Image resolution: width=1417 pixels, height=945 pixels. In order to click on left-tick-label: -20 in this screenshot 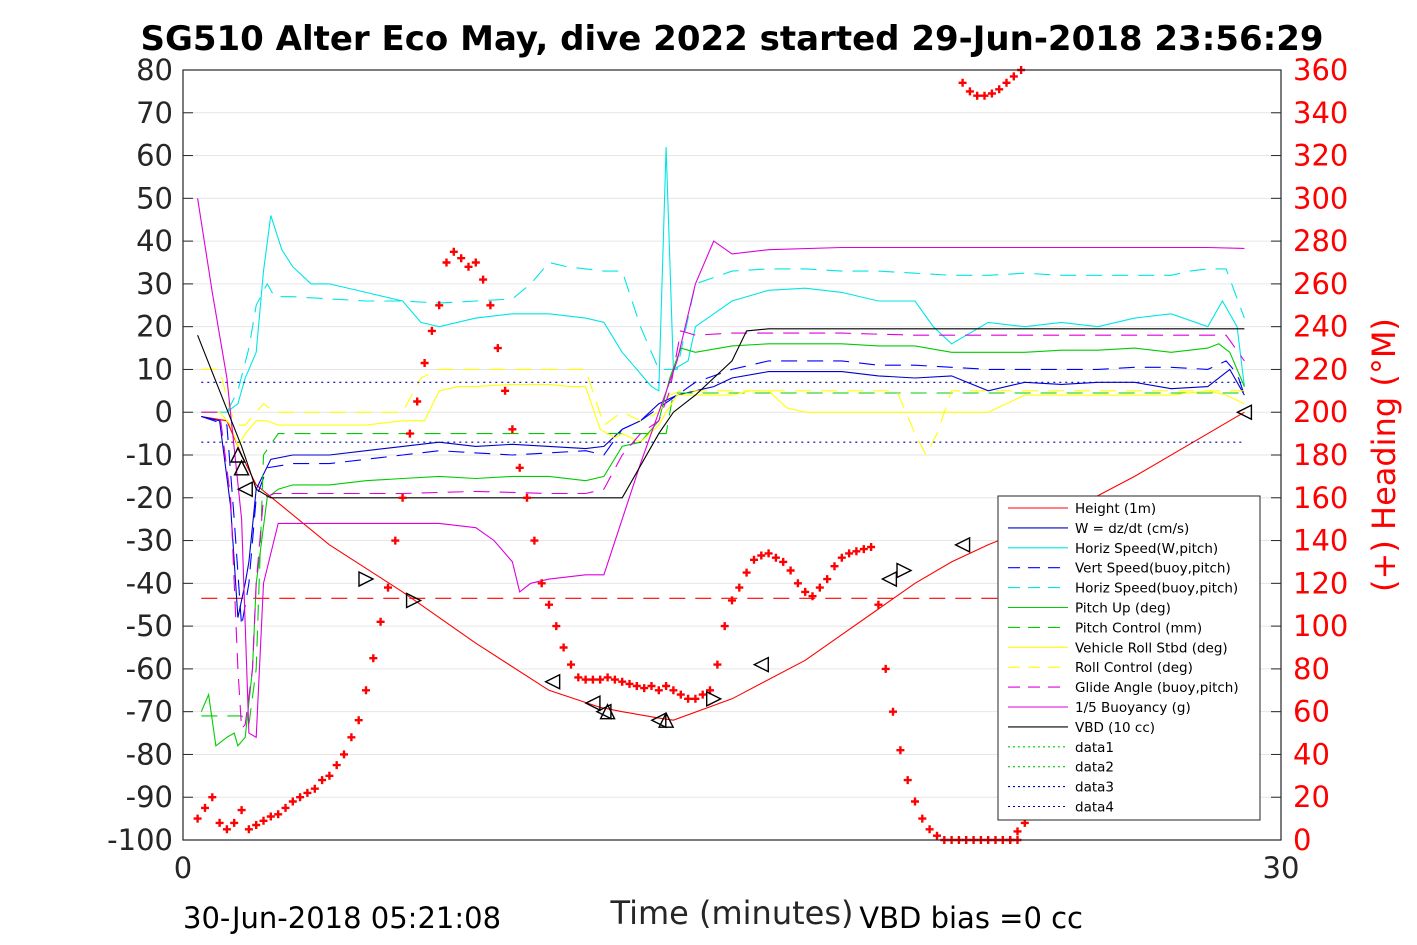, I will do `click(149, 498)`.